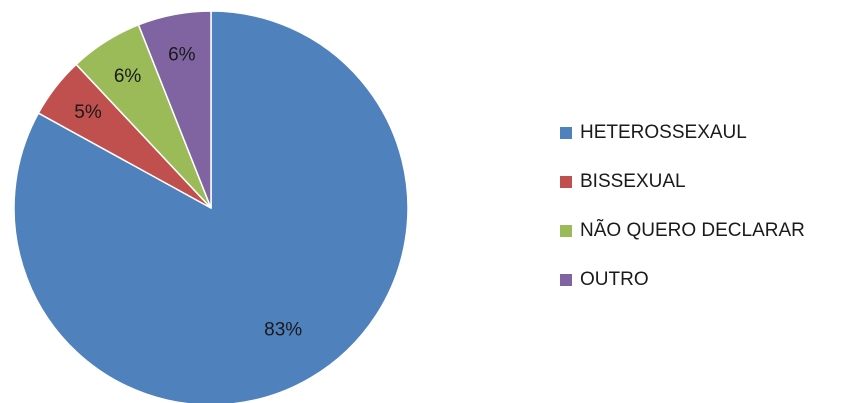  What do you see at coordinates (614, 279) in the screenshot?
I see `legend-label-4: OUTRO` at bounding box center [614, 279].